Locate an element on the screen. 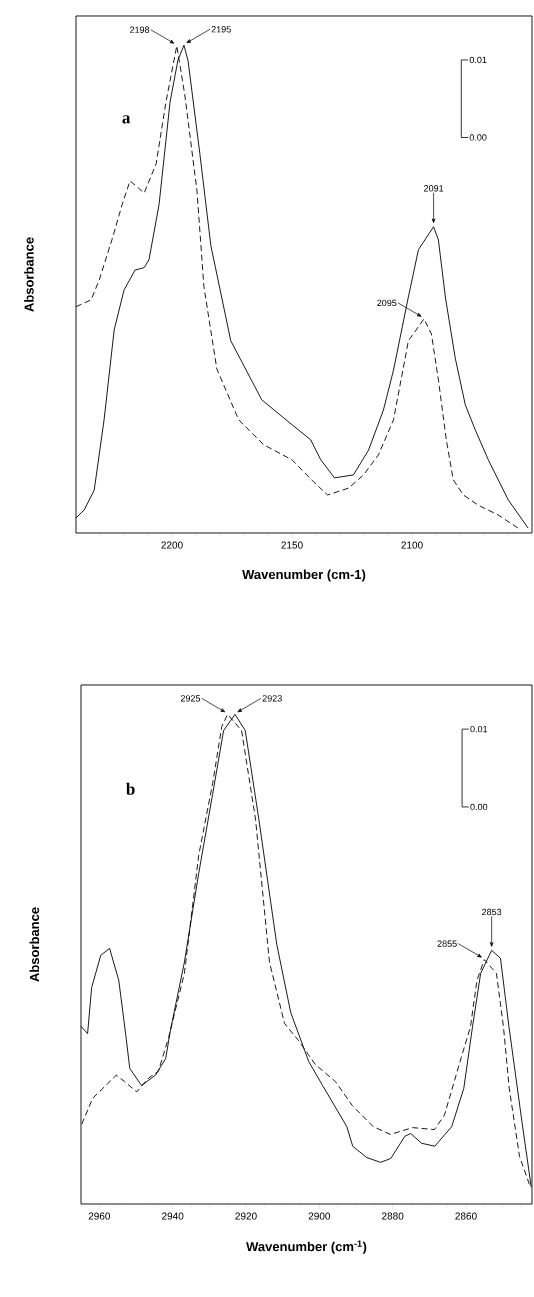 This screenshot has width=534, height=1297. x-tick-label: 2860 is located at coordinates (466, 1216).